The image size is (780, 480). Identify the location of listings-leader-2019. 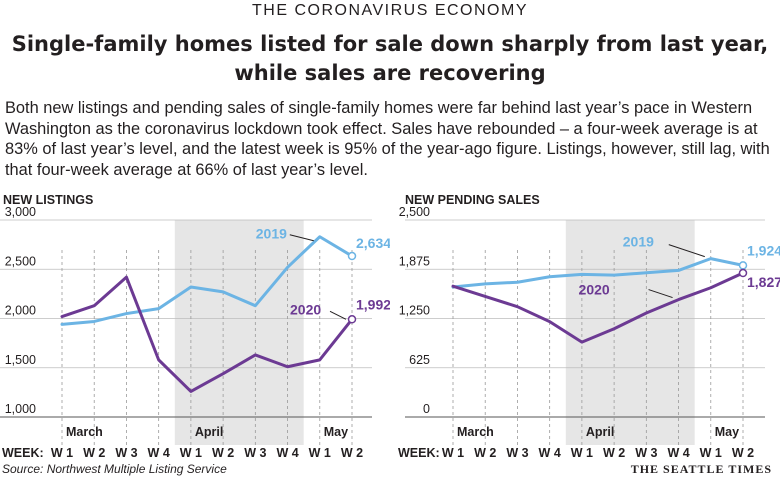
(301, 238).